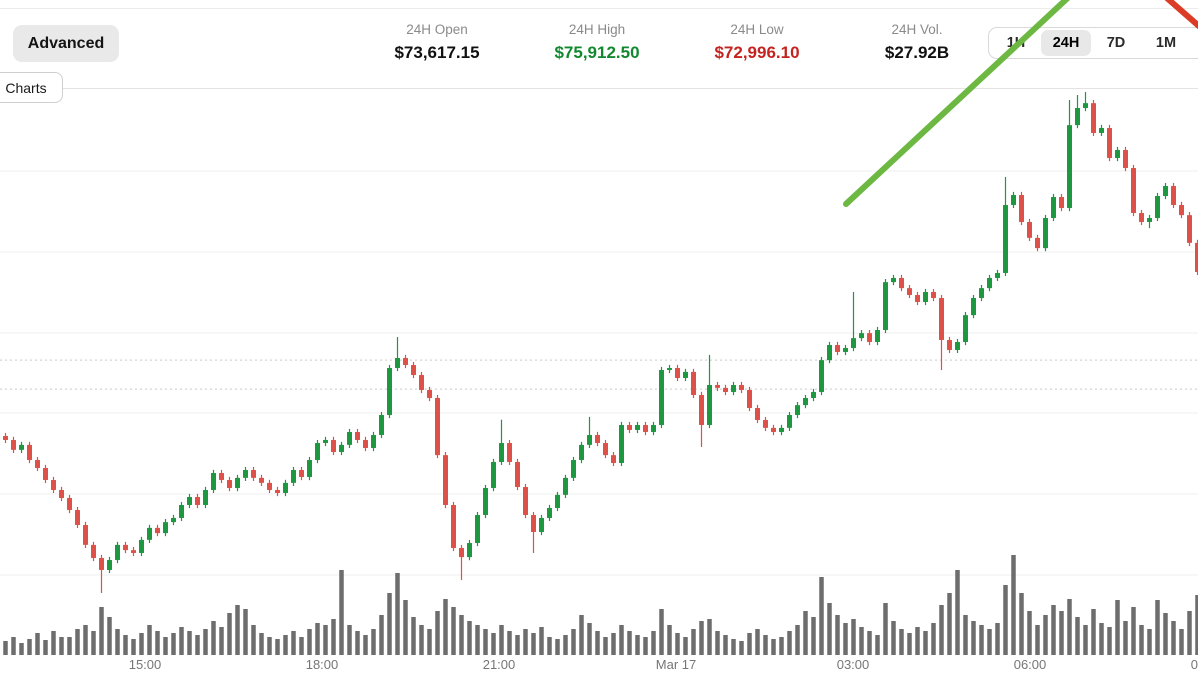 This screenshot has width=1198, height=674. Describe the element at coordinates (757, 52) in the screenshot. I see `stat-value: $72,996.10` at that location.